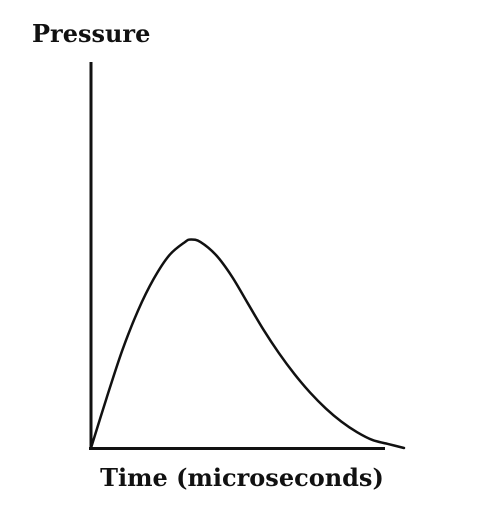 This screenshot has width=490, height=512. What do you see at coordinates (91, 33) in the screenshot?
I see `y-axis-label: Pressure` at bounding box center [91, 33].